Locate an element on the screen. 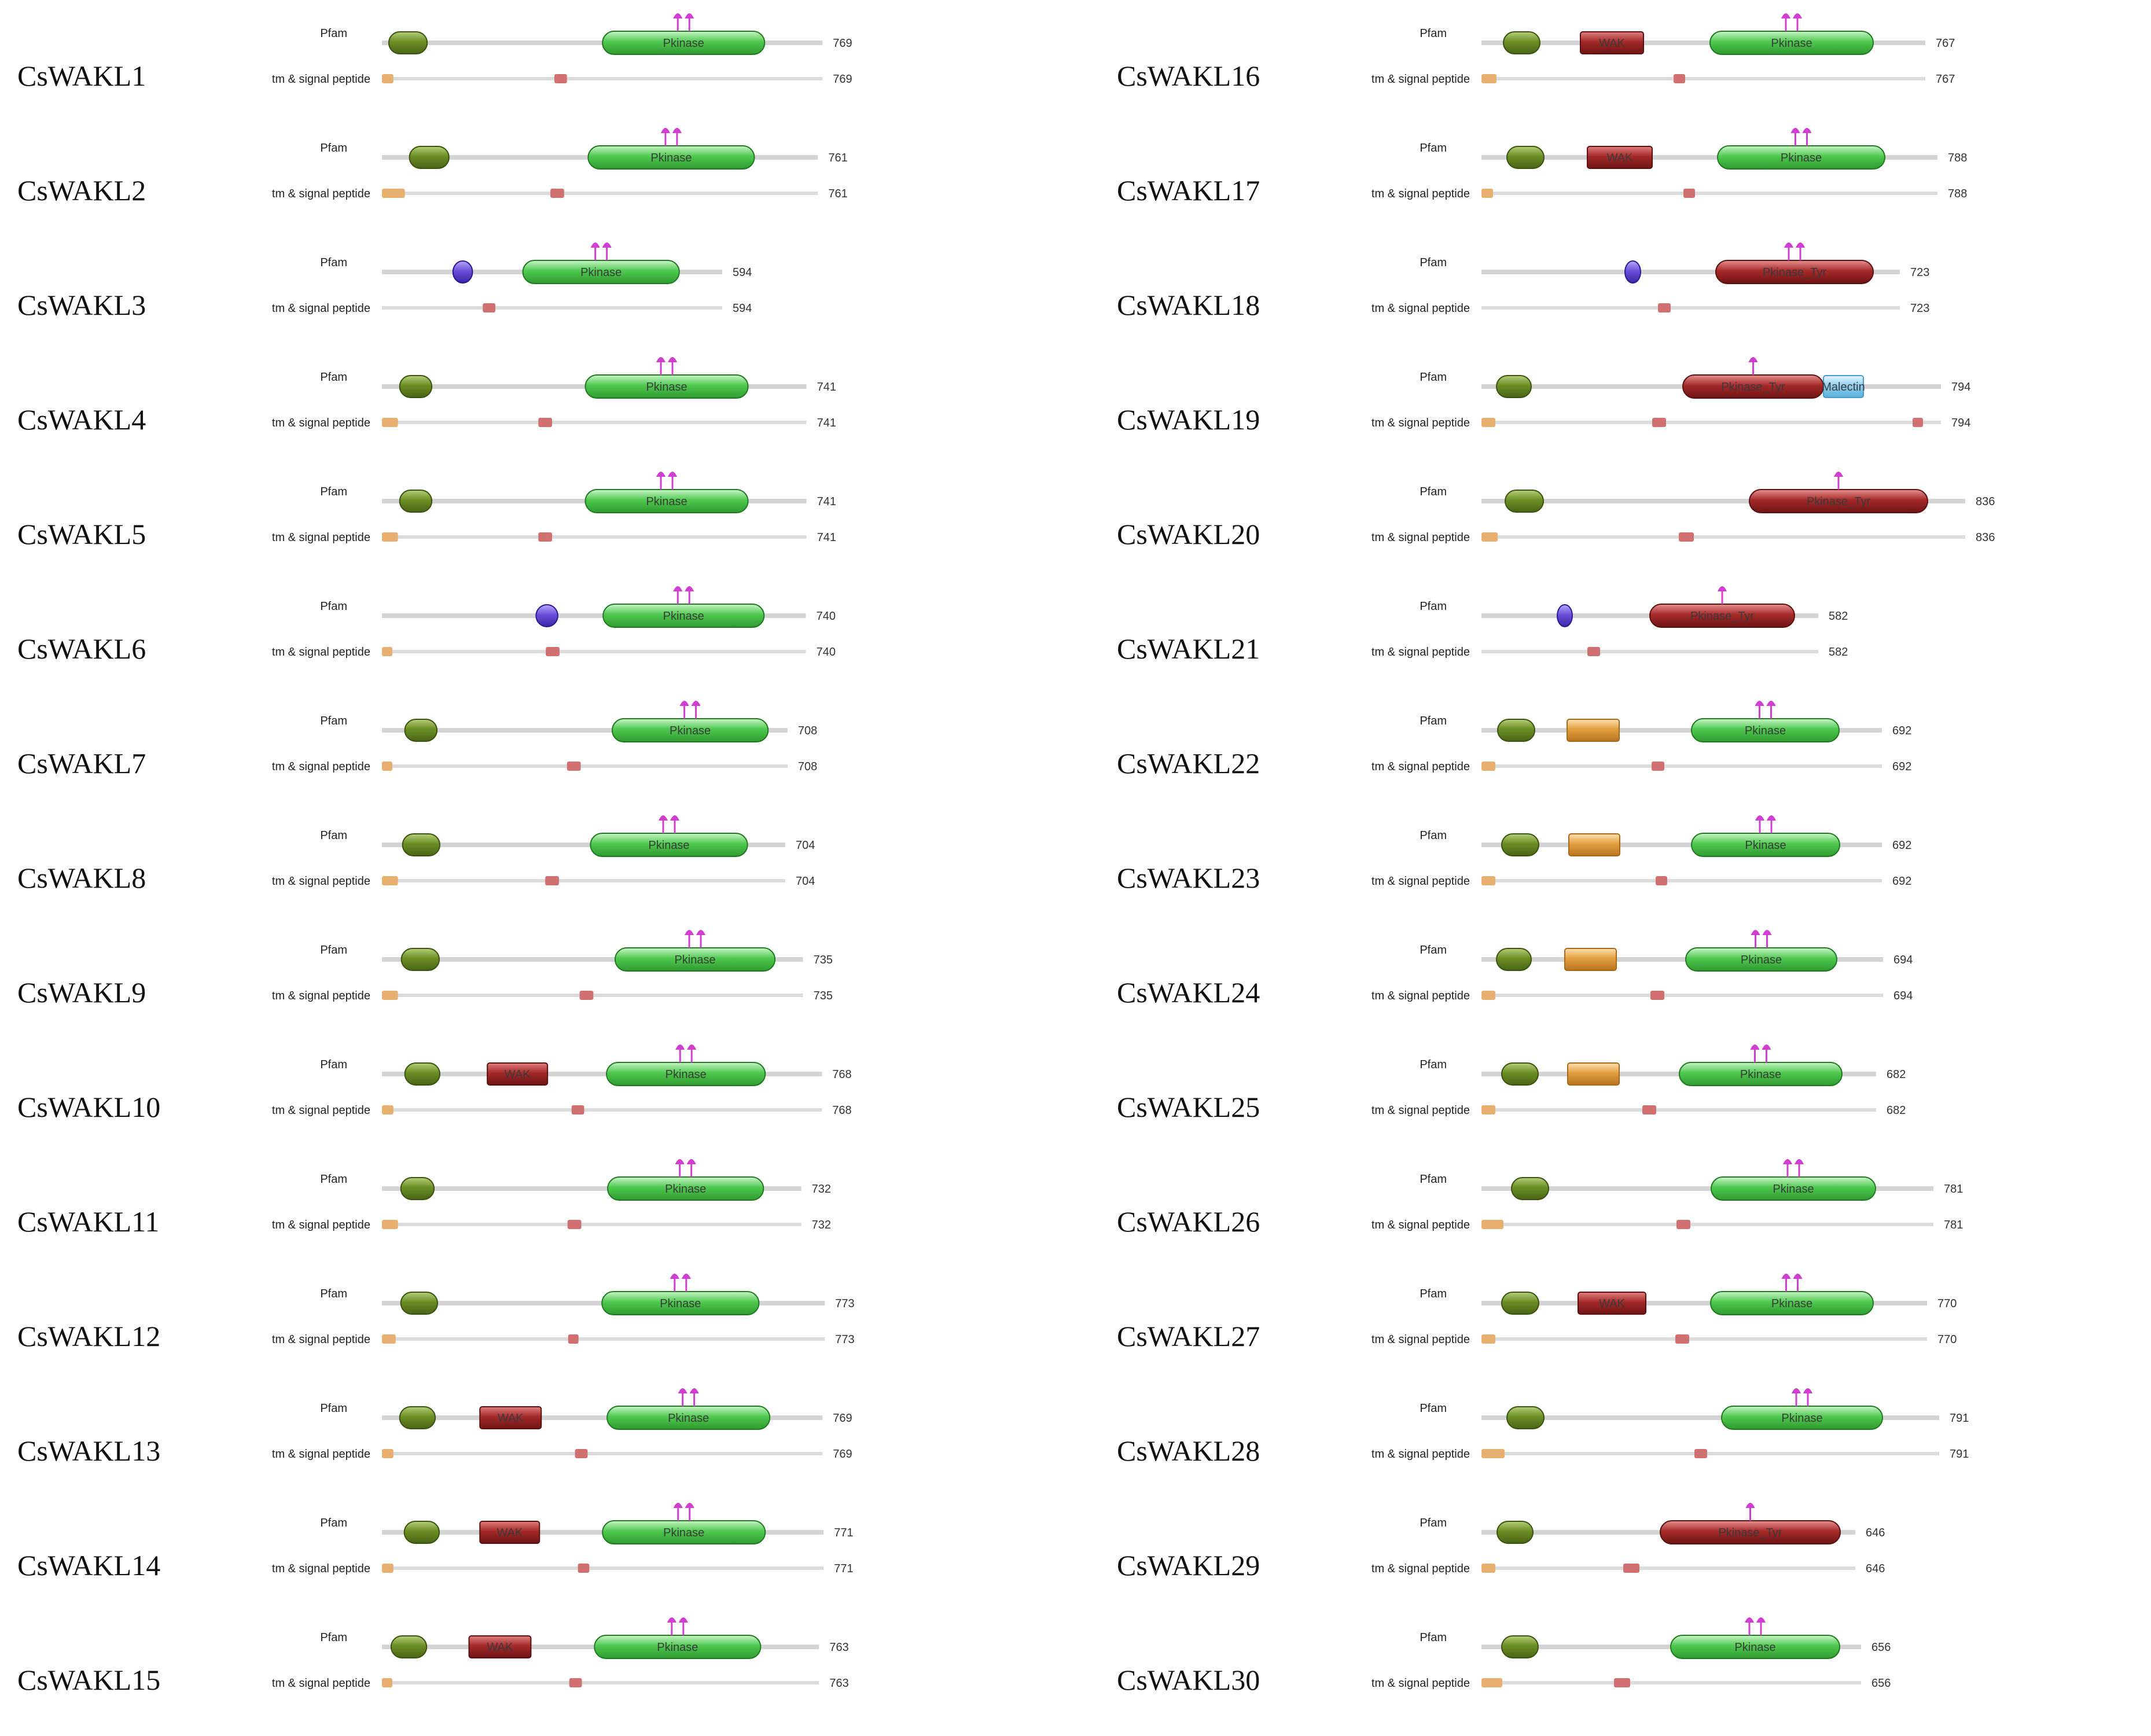 Image resolution: width=2151 pixels, height=1736 pixels. protein-length-features: 768 is located at coordinates (841, 1110).